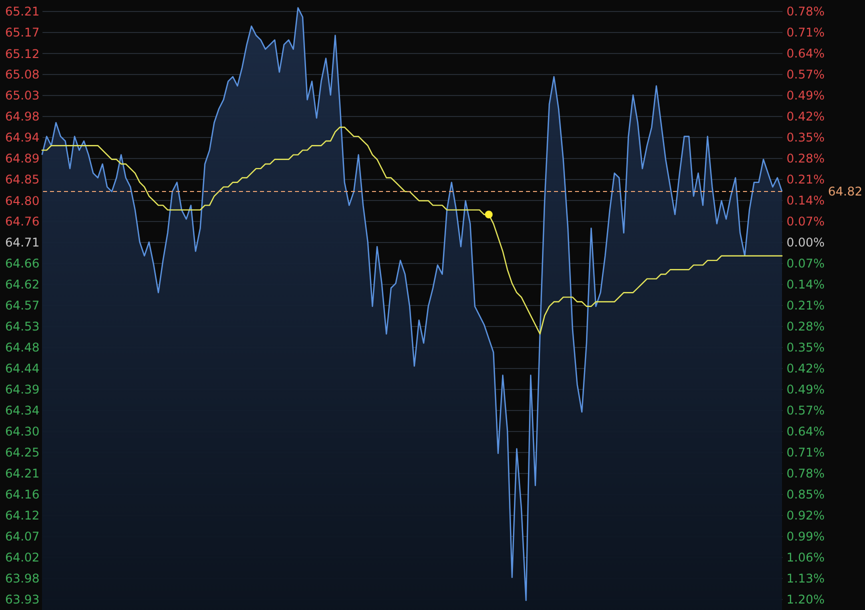  Describe the element at coordinates (22, 494) in the screenshot. I see `y-tick-label: 64.16` at that location.